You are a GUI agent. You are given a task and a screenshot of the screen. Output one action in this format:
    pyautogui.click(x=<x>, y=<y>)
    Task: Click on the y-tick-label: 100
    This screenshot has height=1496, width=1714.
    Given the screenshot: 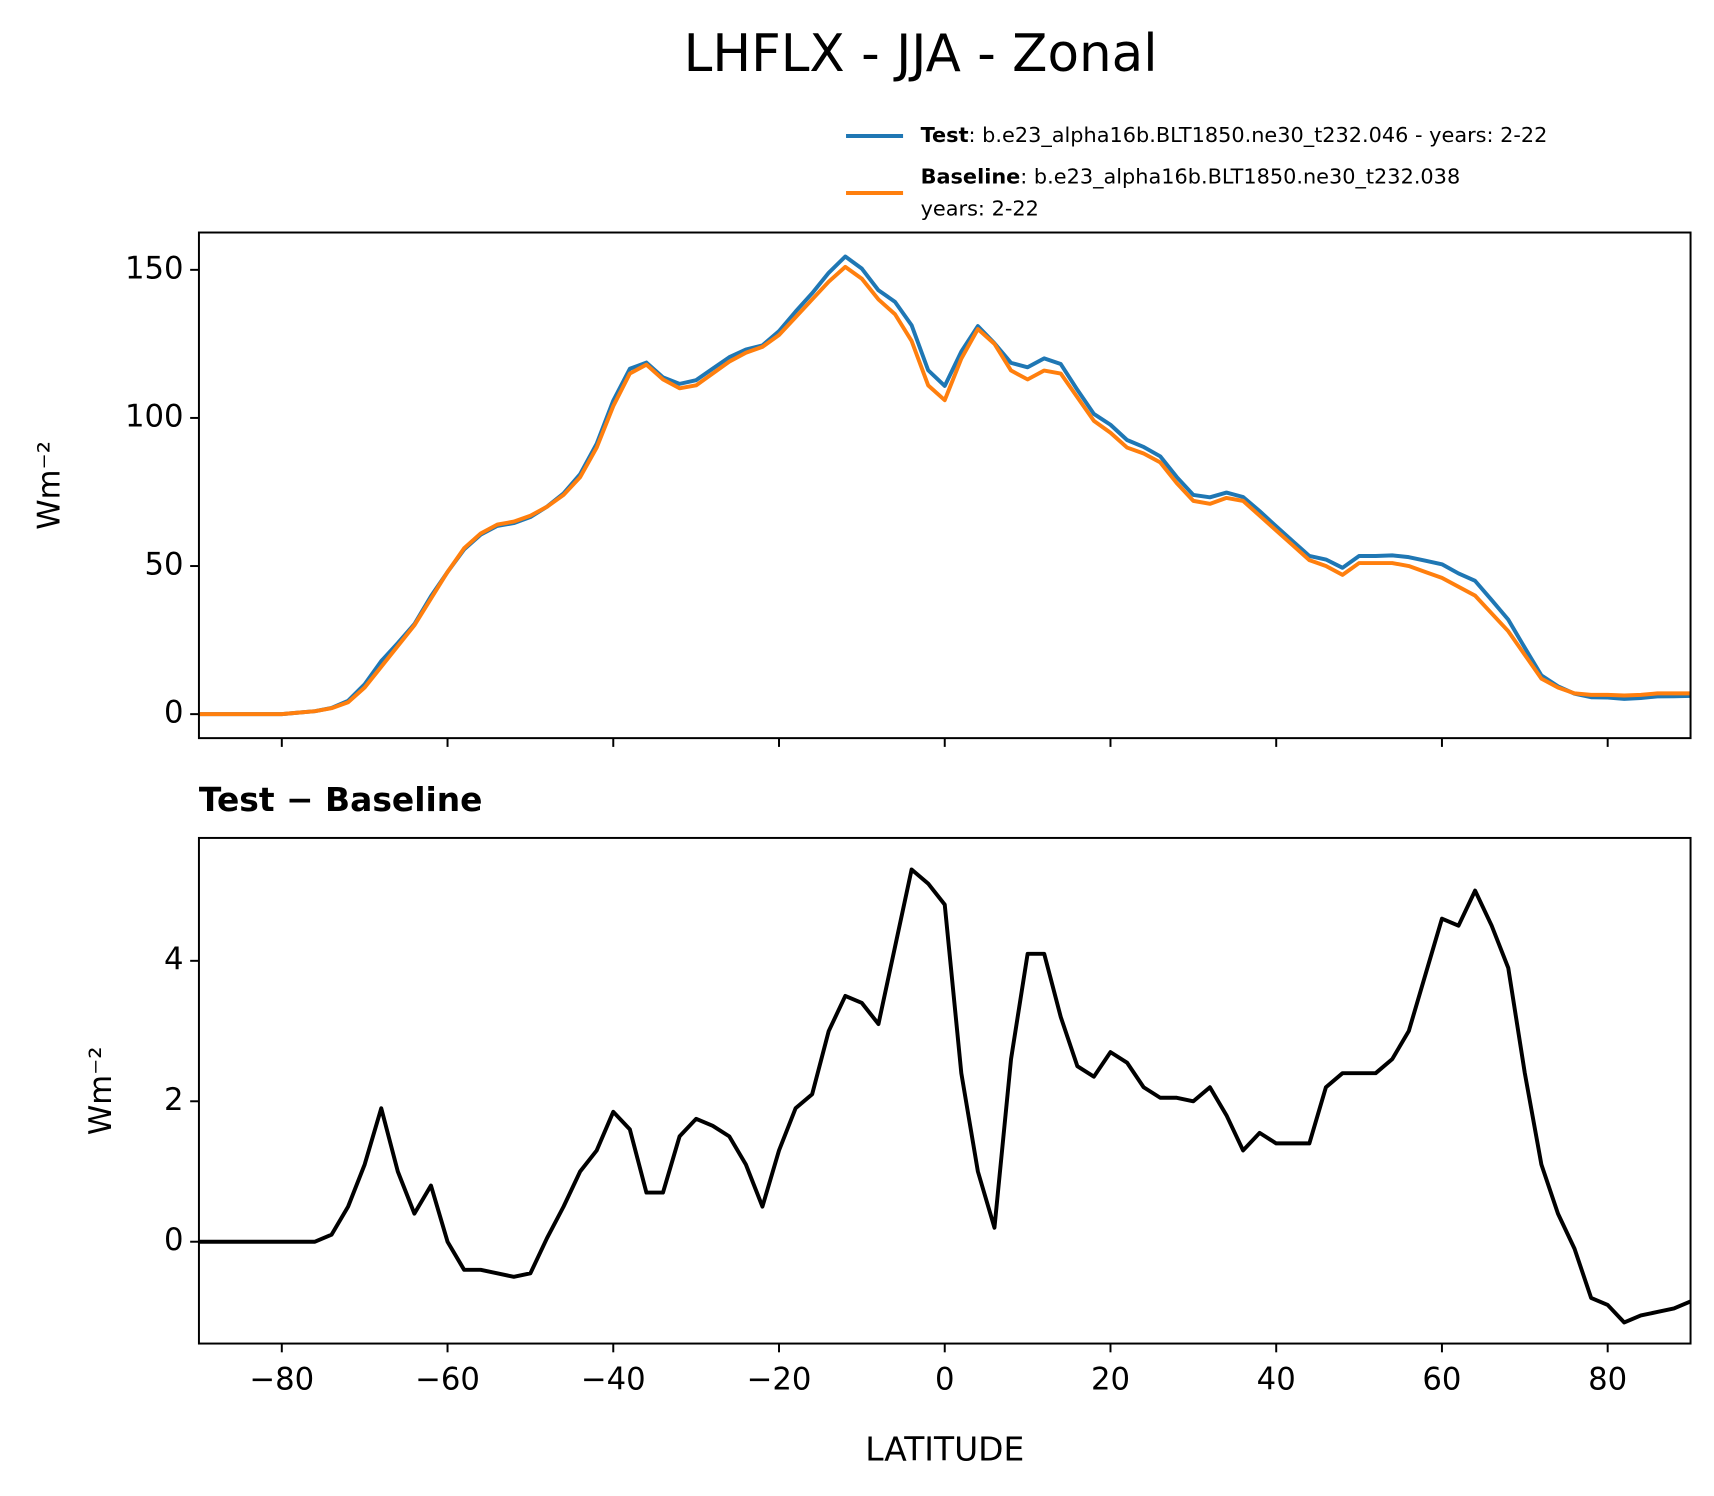 What is the action you would take?
    pyautogui.click(x=154, y=416)
    